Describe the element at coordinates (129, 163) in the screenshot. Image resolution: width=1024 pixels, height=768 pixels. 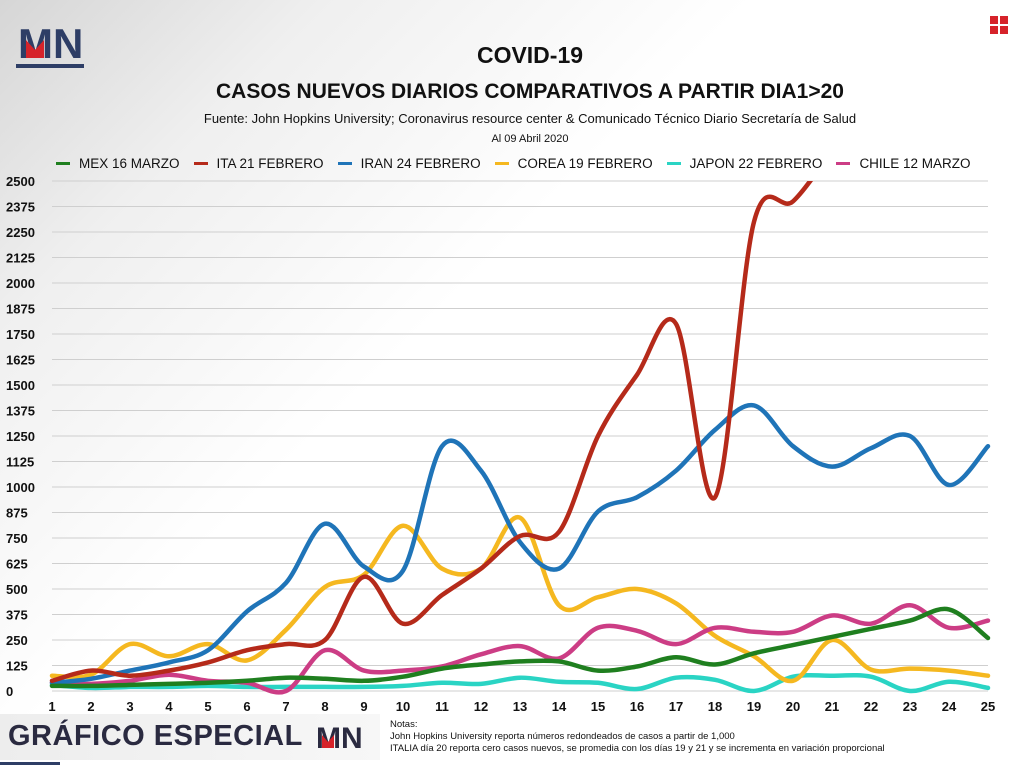
I see `legend-label: MEX 16 MARZO` at that location.